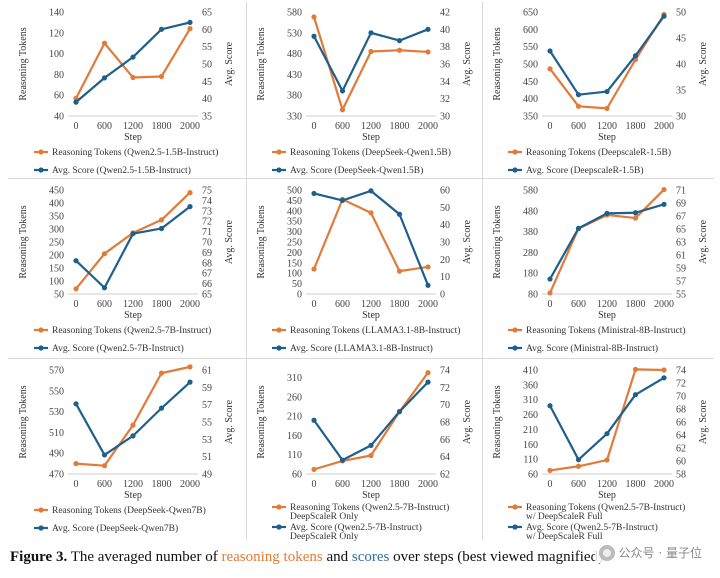 The image size is (720, 578). I want to click on y-right-tick-label: 65, so click(207, 13).